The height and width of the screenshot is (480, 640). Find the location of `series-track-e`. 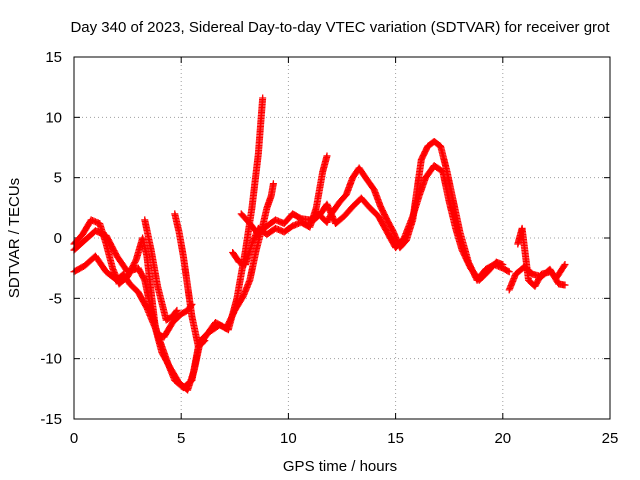

series-track-e is located at coordinates (190, 280).